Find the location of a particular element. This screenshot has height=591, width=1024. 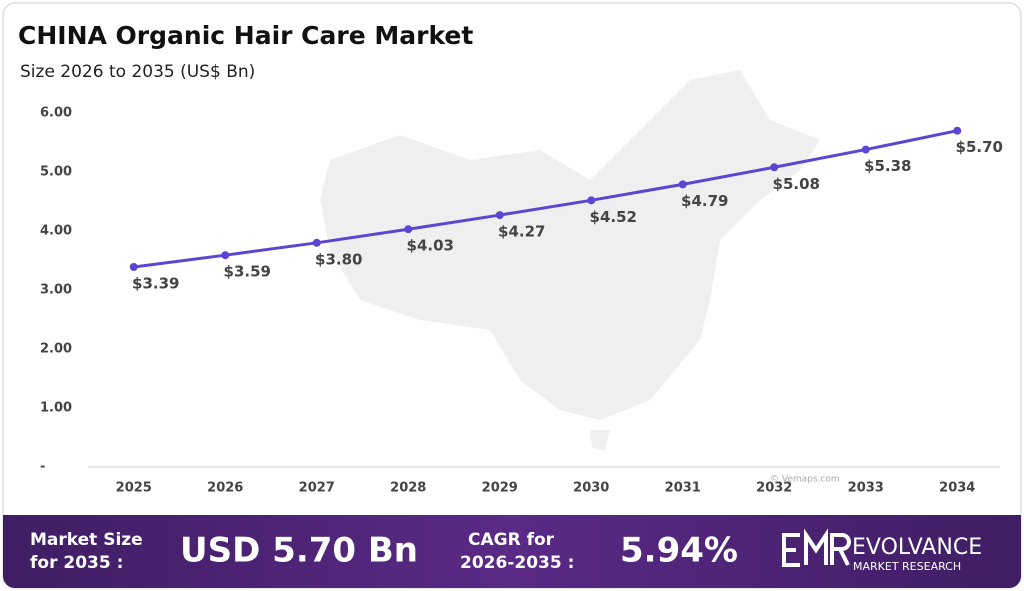

y-tick-label: 2.00 is located at coordinates (56, 349).